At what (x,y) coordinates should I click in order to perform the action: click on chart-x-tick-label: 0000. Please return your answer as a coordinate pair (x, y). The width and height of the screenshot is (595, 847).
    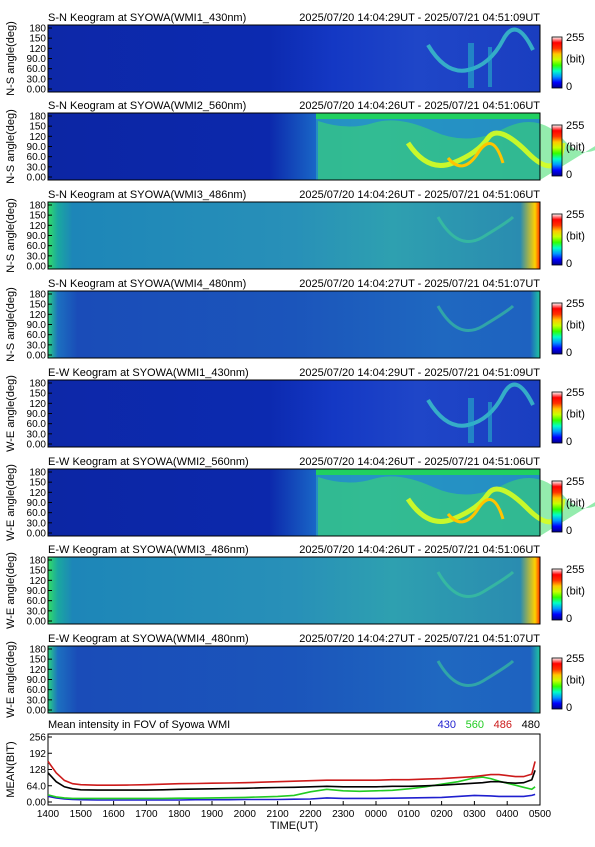
    Looking at the image, I should click on (376, 814).